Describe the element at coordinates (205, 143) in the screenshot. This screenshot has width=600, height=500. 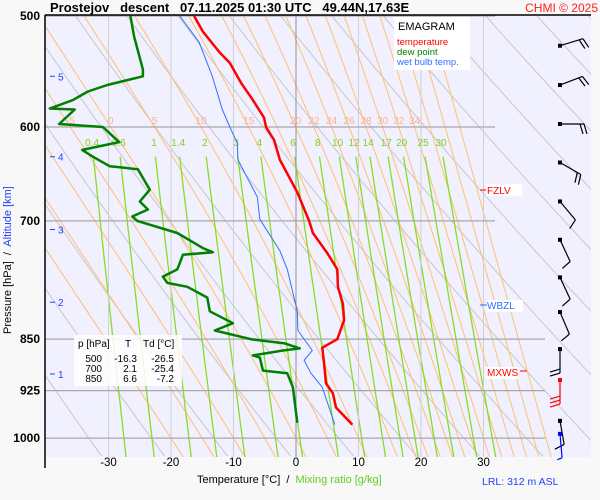
I see `mixing-ratio-label: 2` at that location.